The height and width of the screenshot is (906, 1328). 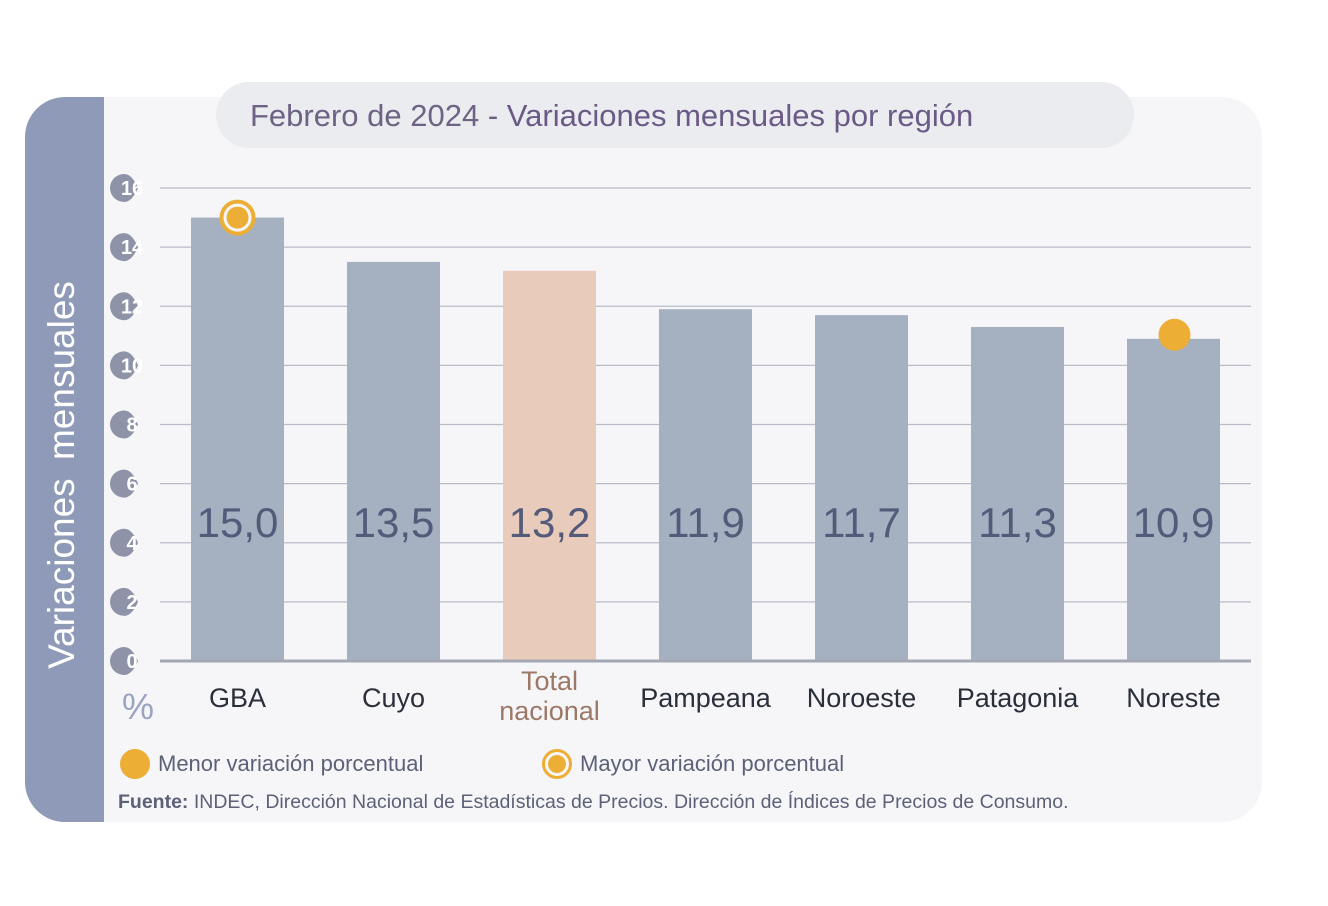 I want to click on min-marker, so click(x=1174, y=334).